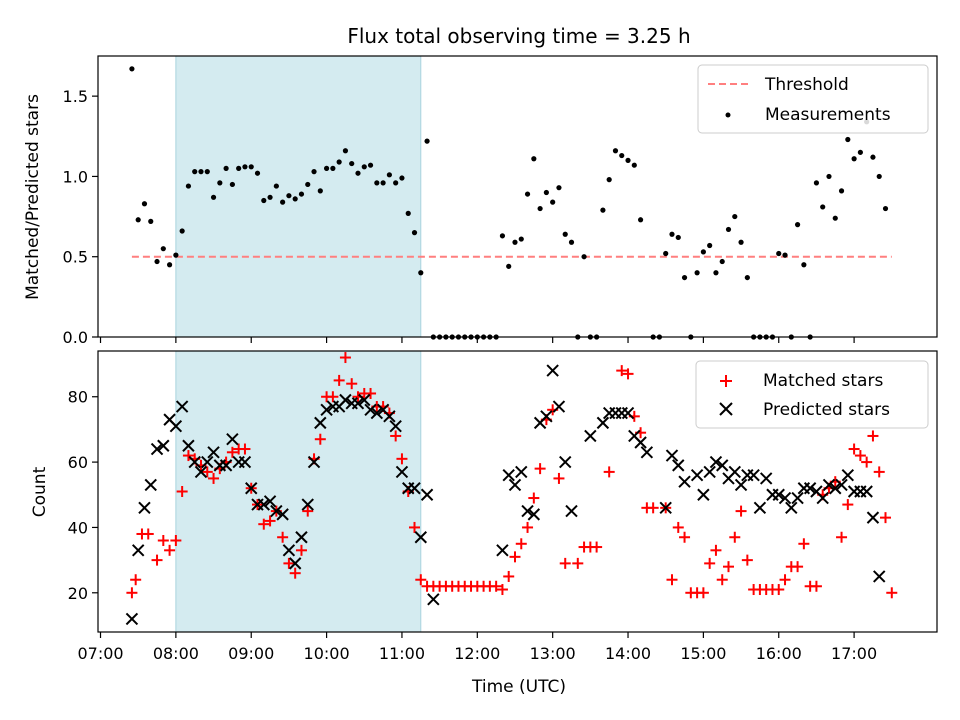 Image resolution: width=960 pixels, height=720 pixels. I want to click on predicted-stars-legend-label: Predicted stars, so click(826, 410).